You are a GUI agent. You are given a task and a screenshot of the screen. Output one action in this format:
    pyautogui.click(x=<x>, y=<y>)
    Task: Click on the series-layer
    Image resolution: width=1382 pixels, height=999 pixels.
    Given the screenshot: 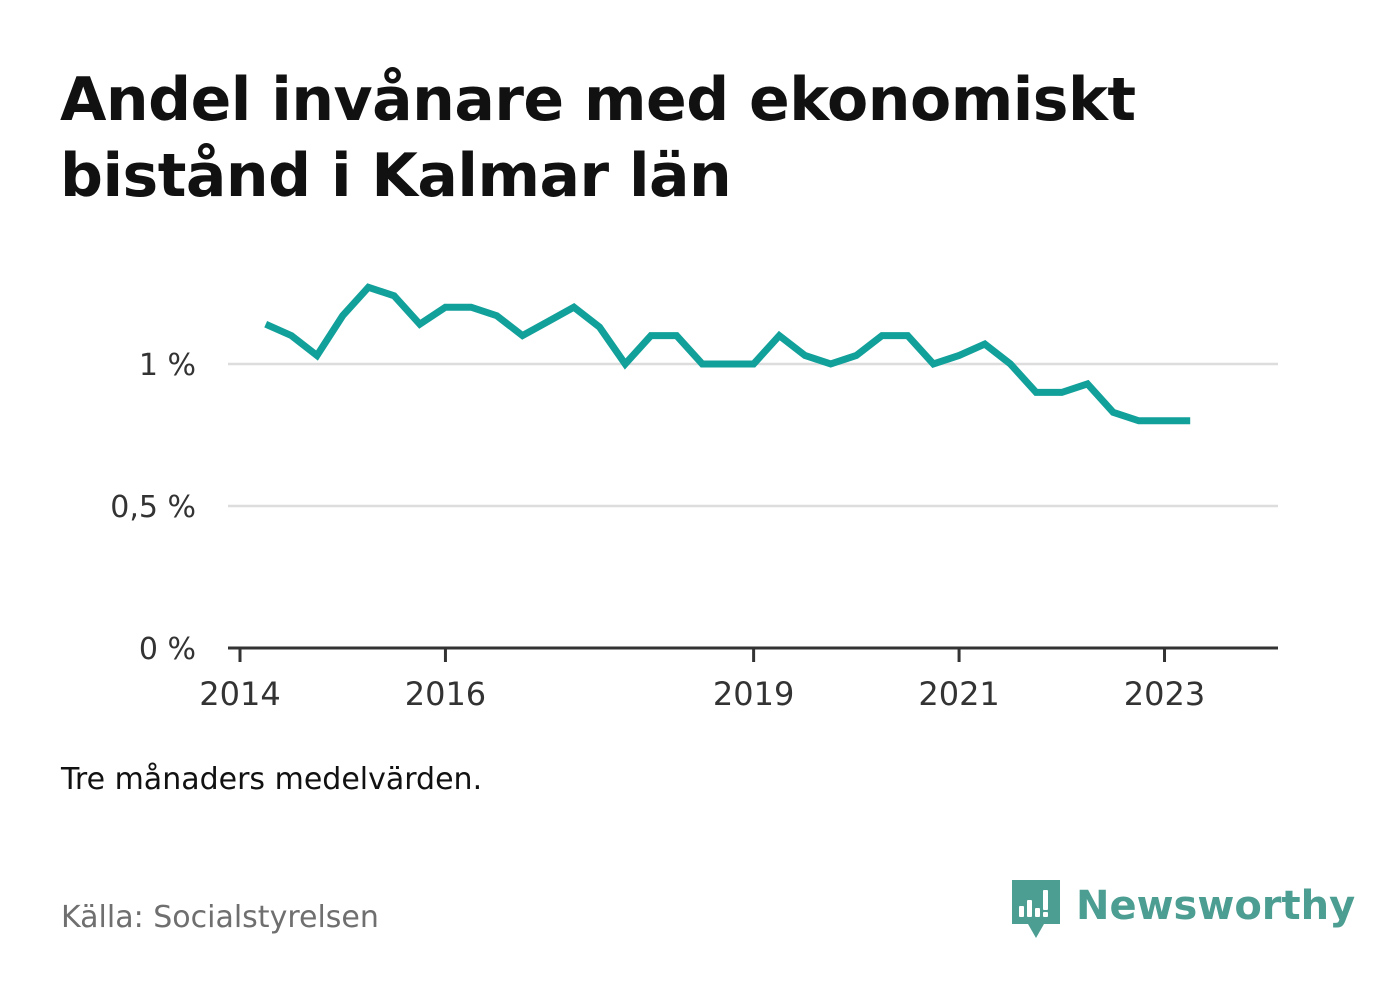 What is the action you would take?
    pyautogui.click(x=727, y=354)
    